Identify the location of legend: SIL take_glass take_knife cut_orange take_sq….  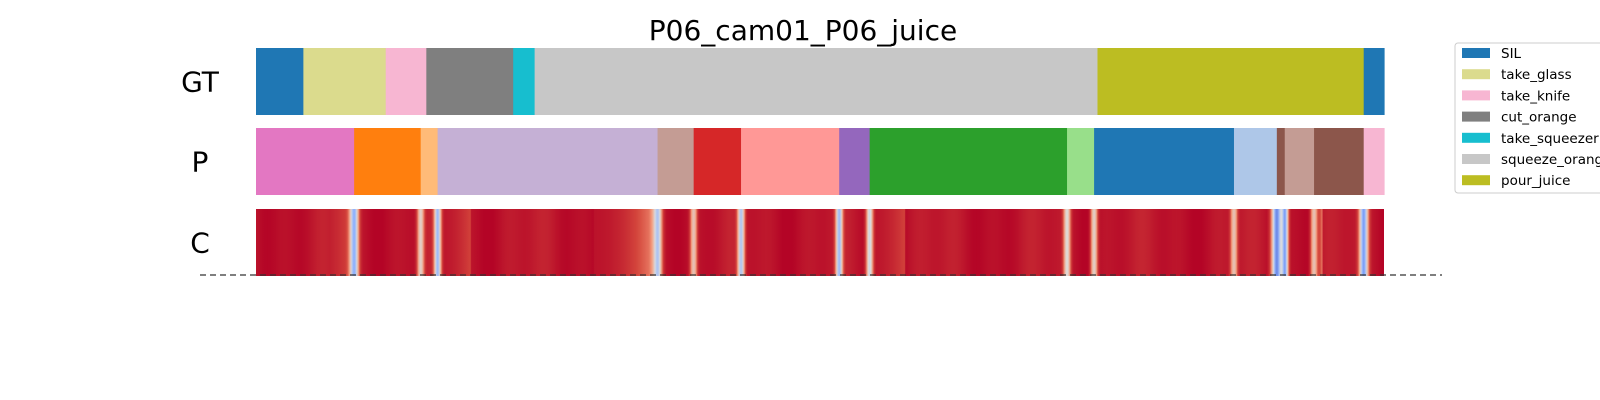
(1527, 118).